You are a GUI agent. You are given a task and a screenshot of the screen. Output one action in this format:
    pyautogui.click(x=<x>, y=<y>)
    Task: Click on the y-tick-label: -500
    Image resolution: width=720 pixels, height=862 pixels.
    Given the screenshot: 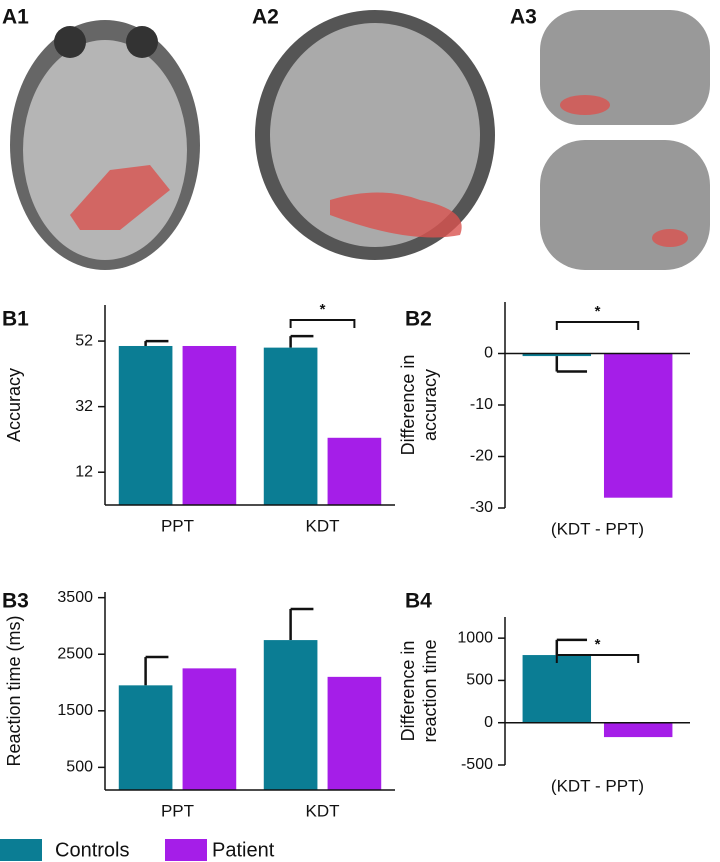 What is the action you would take?
    pyautogui.click(x=477, y=764)
    